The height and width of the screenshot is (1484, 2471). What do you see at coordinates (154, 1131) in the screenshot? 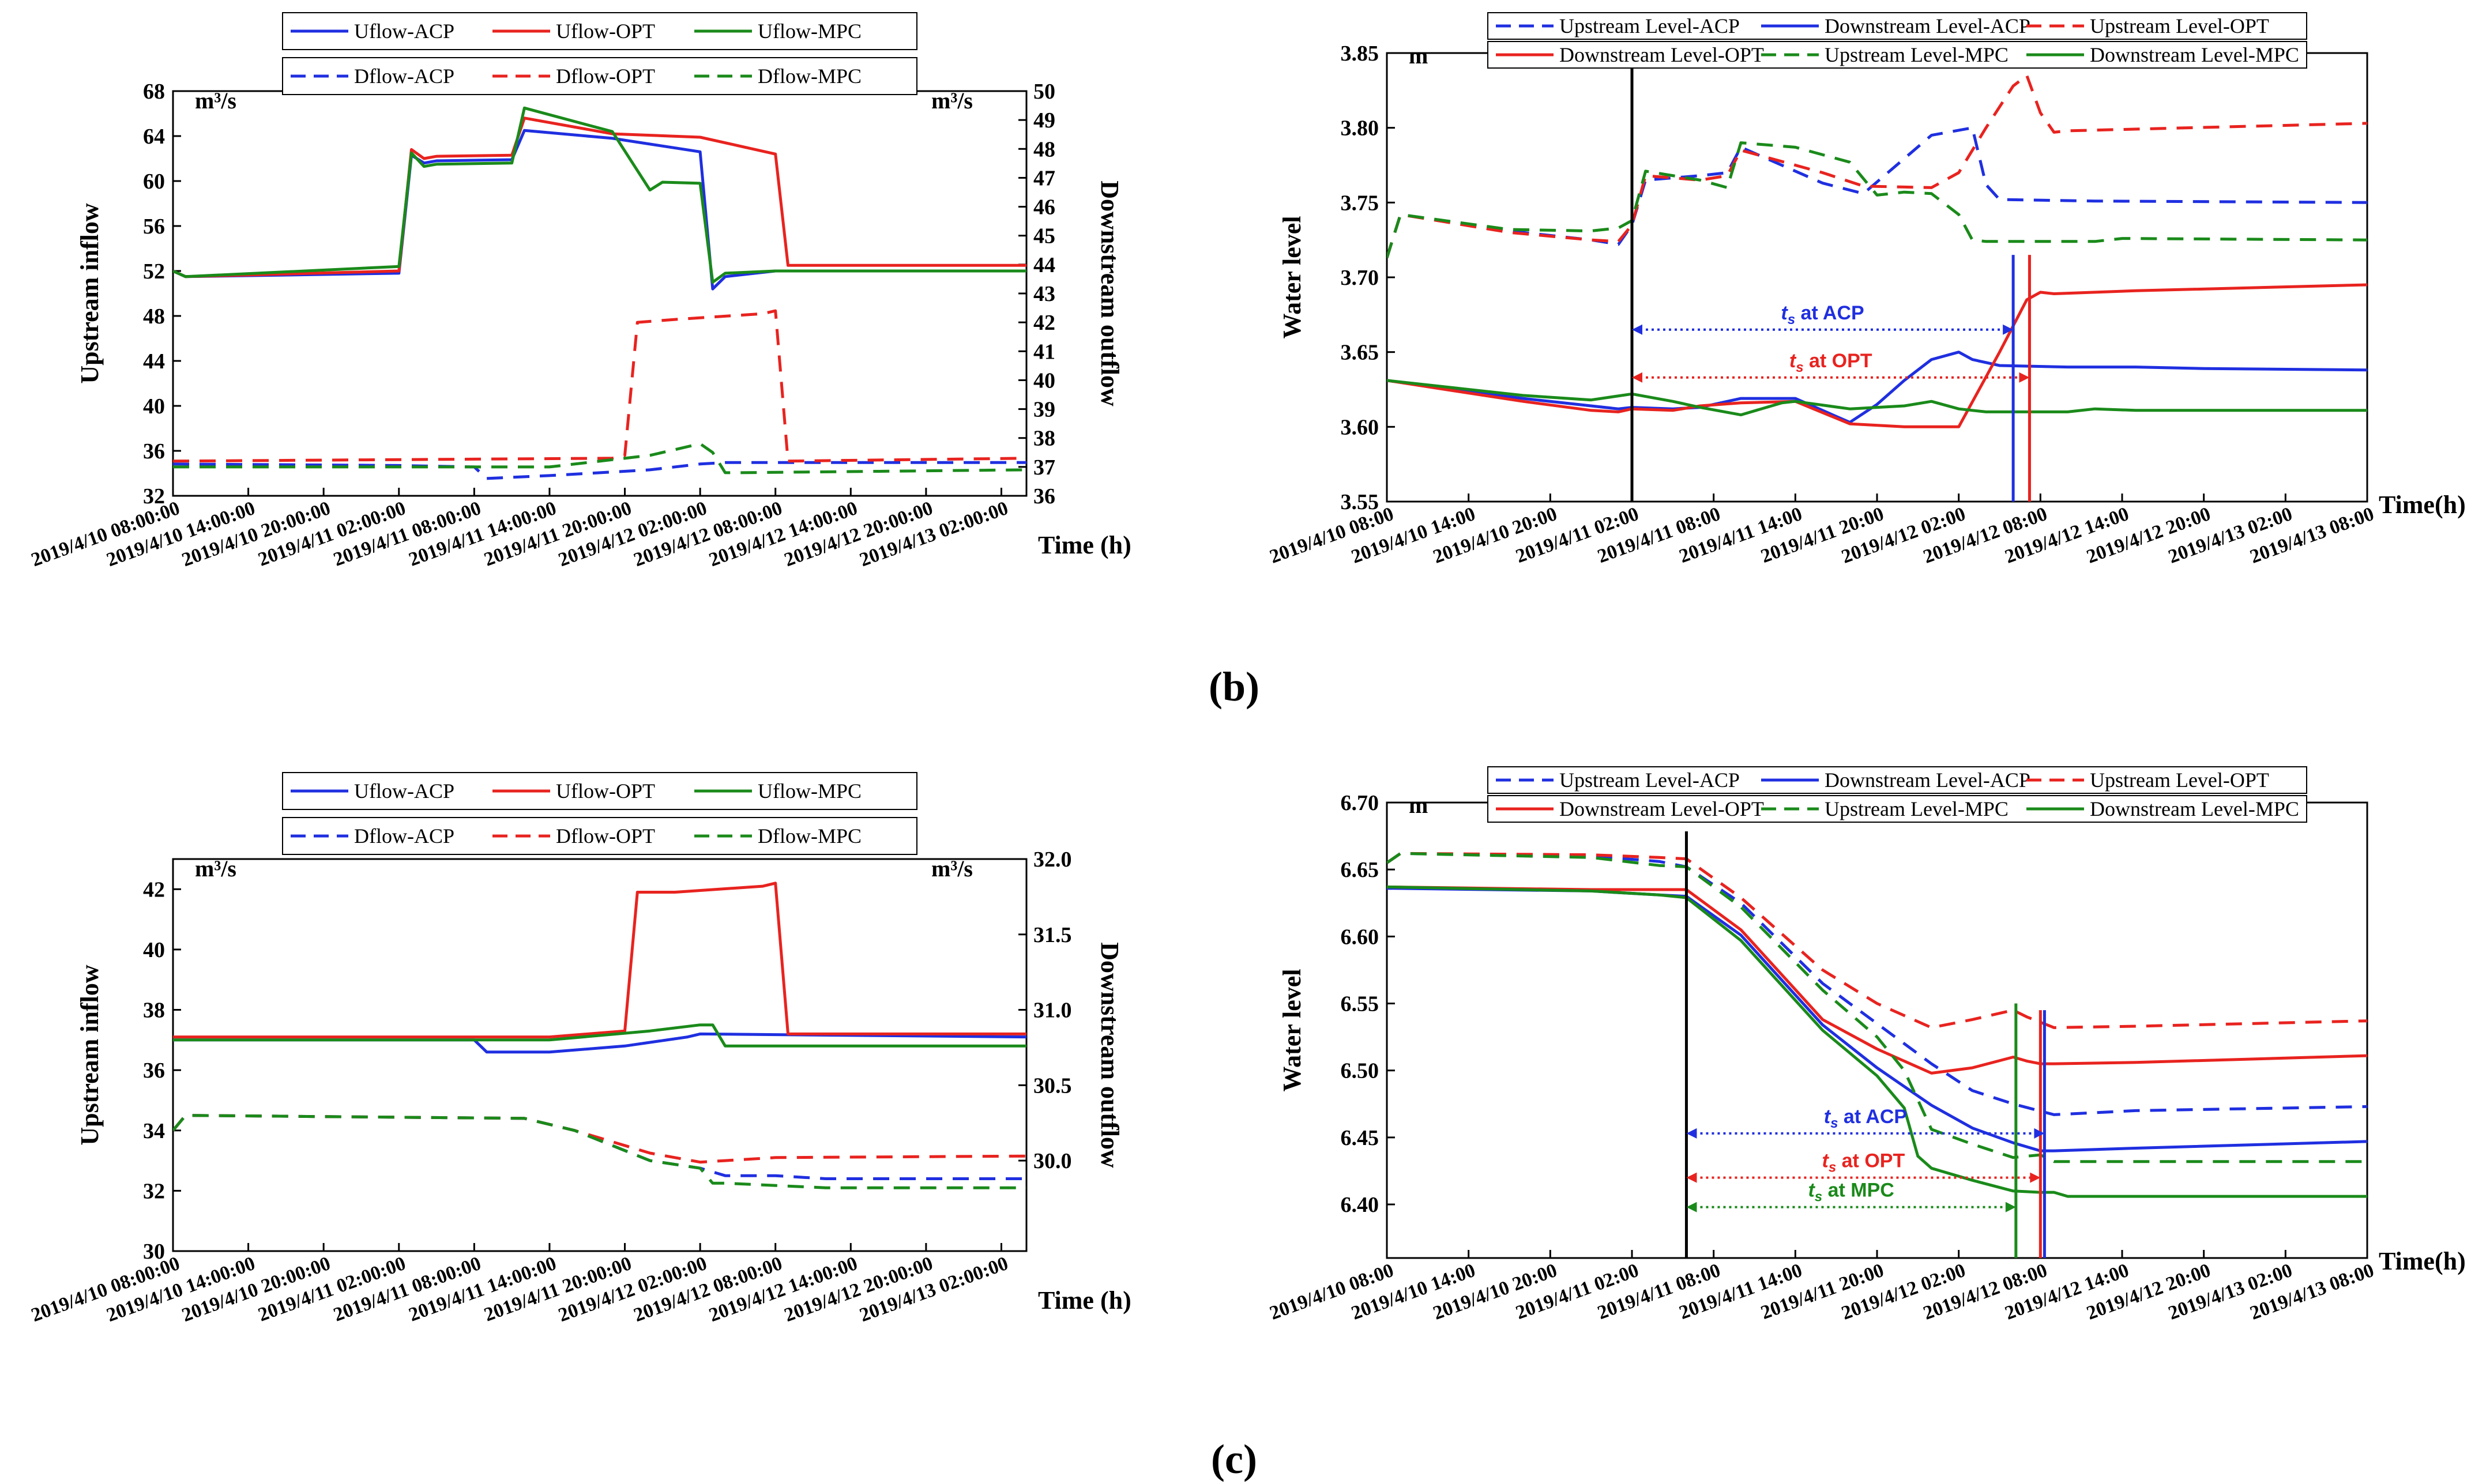
I see `y-tick-label: 34` at bounding box center [154, 1131].